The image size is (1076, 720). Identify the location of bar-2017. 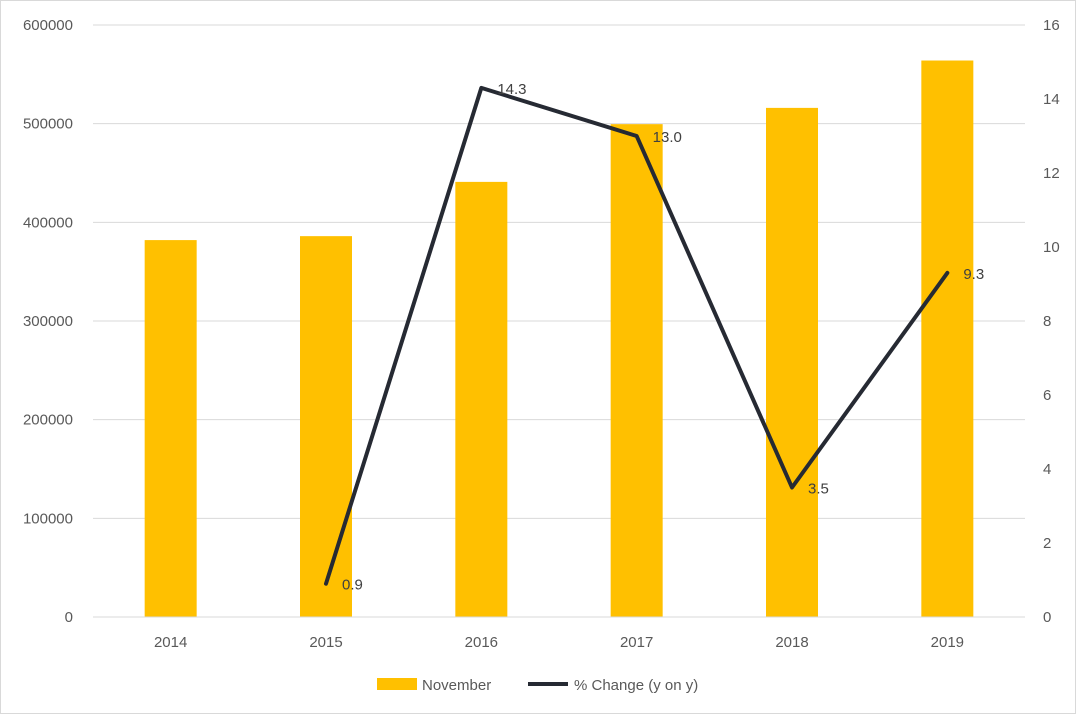
(636, 370).